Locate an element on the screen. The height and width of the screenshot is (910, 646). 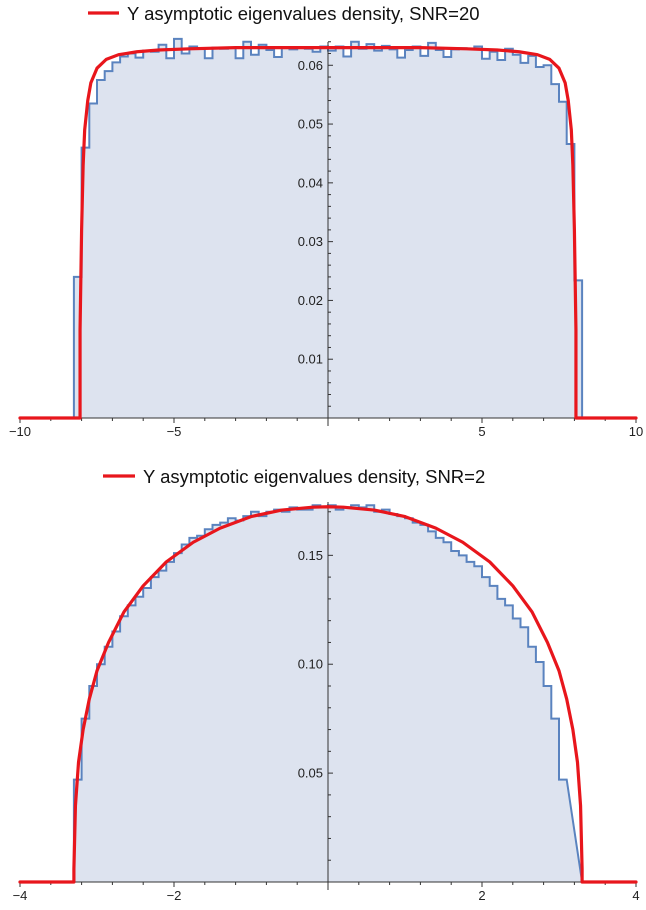
x-tick-label: 10 is located at coordinates (636, 431).